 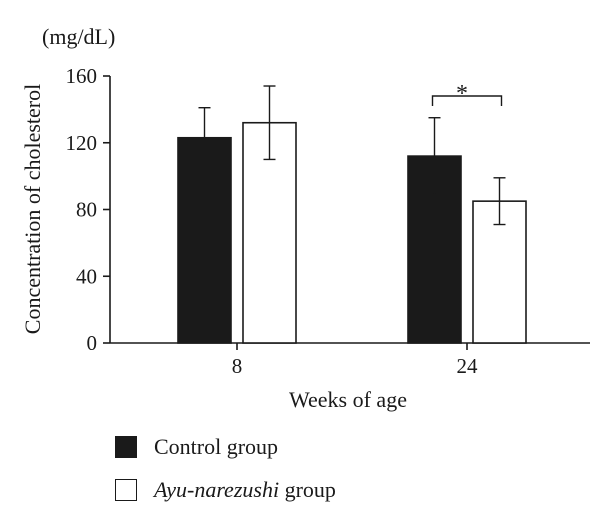 I want to click on x-tick-label-8: 8, so click(x=237, y=366).